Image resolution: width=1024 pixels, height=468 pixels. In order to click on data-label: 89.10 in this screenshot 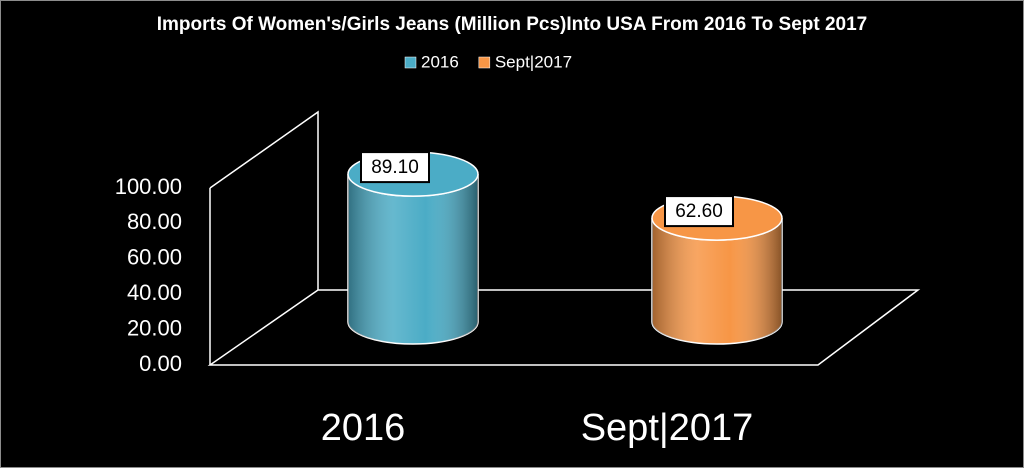, I will do `click(395, 167)`.